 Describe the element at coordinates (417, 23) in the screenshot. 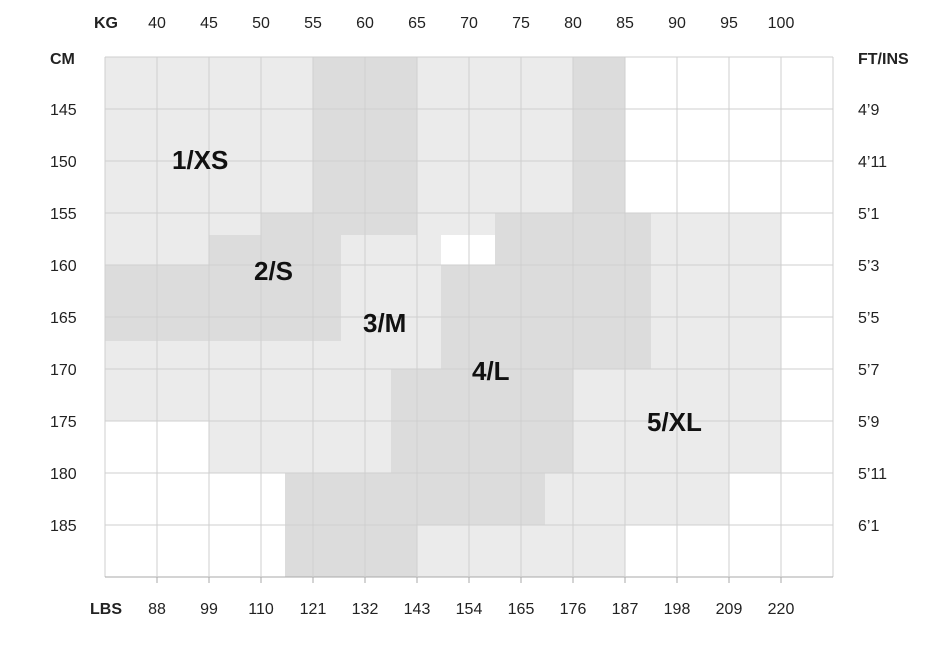

I see `kg-tick-label: 65` at that location.